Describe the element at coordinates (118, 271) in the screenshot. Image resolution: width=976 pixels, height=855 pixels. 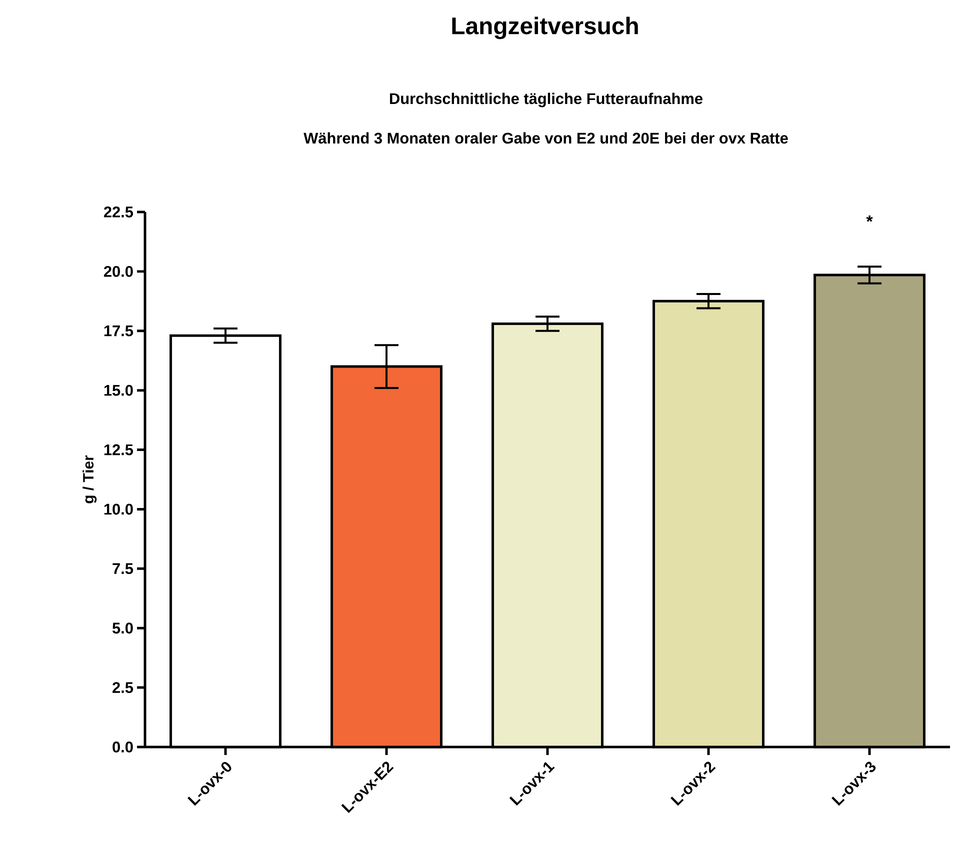
I see `y-tick-label: 20.0` at that location.